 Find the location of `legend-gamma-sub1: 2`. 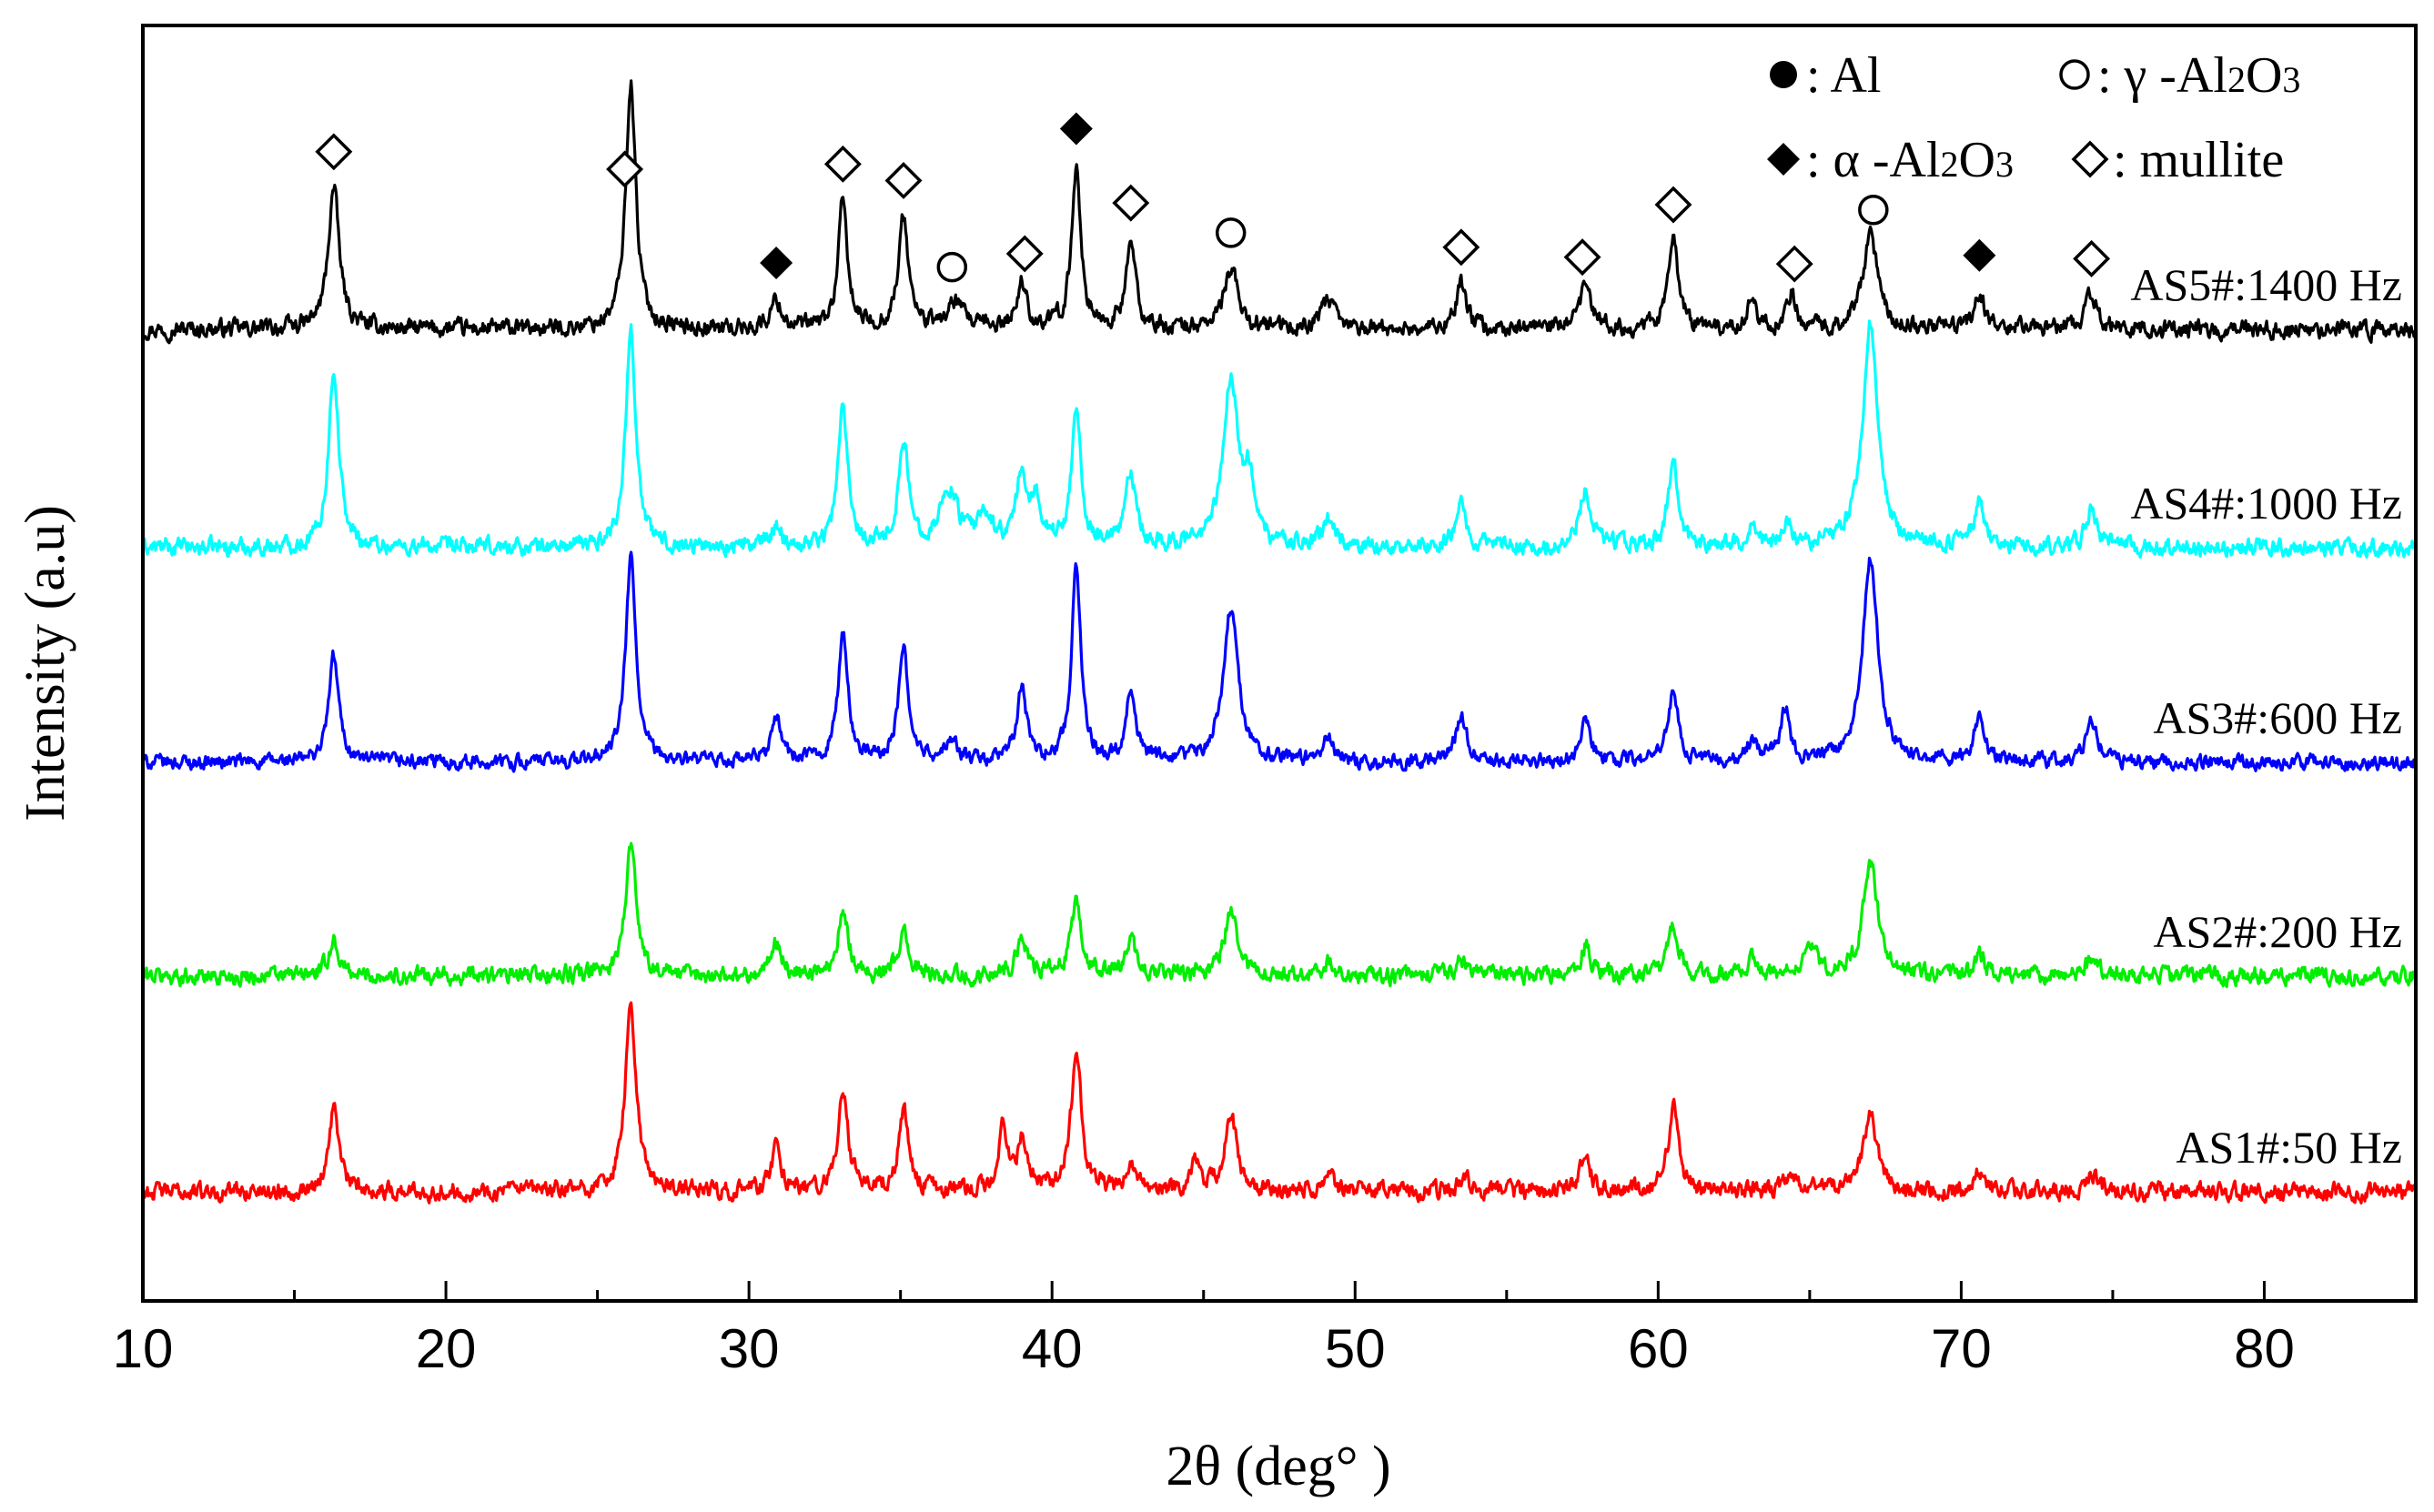

legend-gamma-sub1: 2 is located at coordinates (2237, 80).